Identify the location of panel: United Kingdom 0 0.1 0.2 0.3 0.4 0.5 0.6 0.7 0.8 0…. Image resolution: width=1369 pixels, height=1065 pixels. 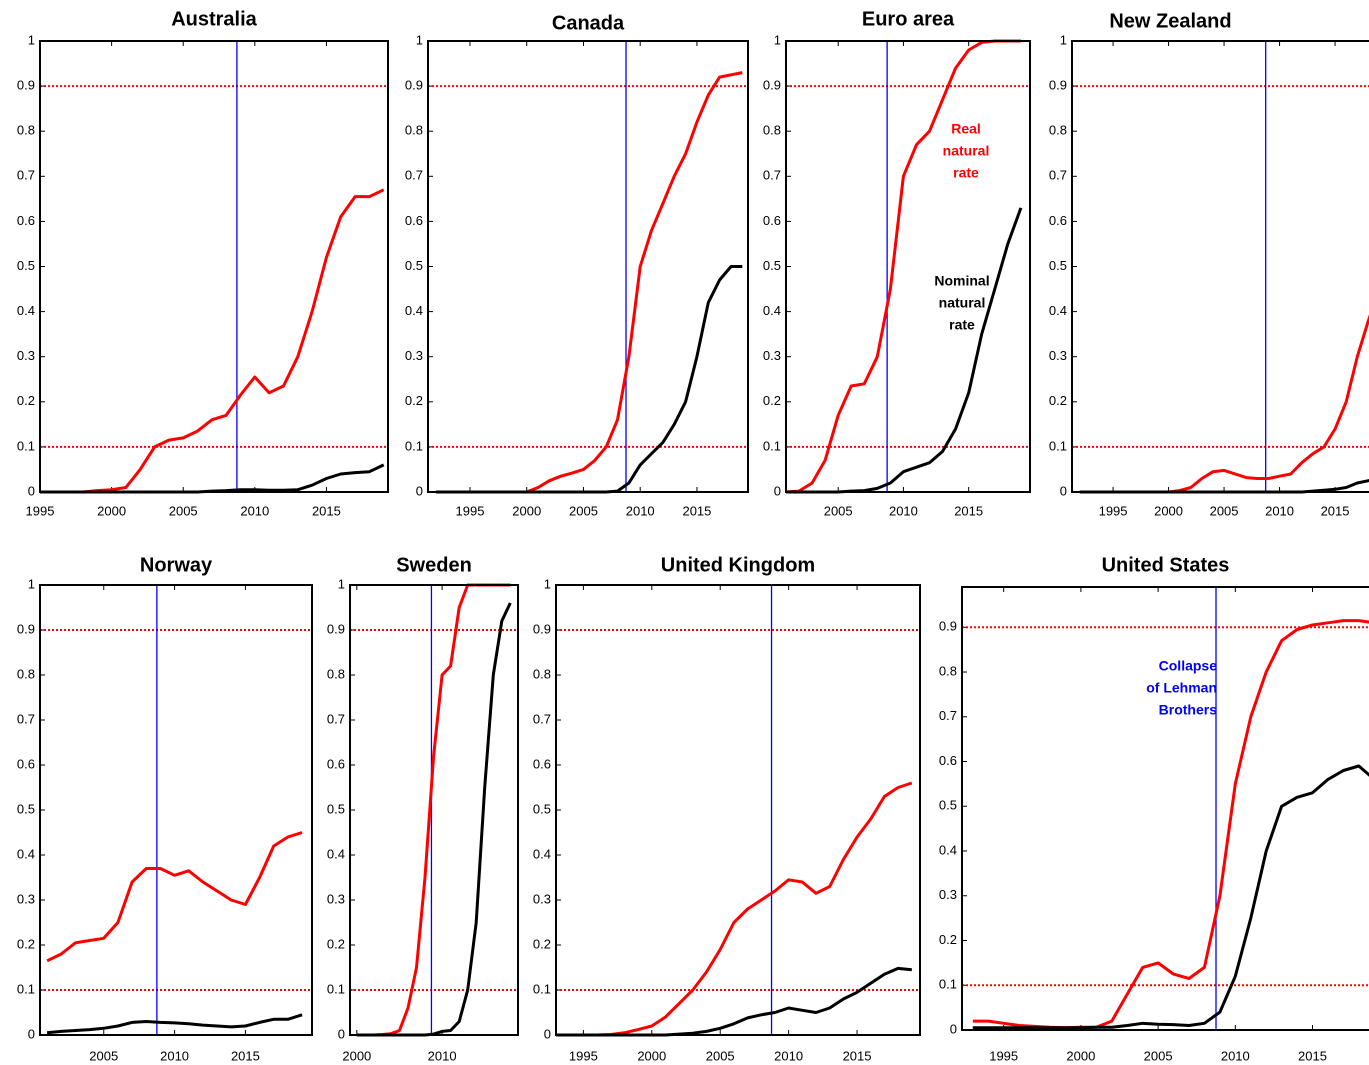
(727, 808).